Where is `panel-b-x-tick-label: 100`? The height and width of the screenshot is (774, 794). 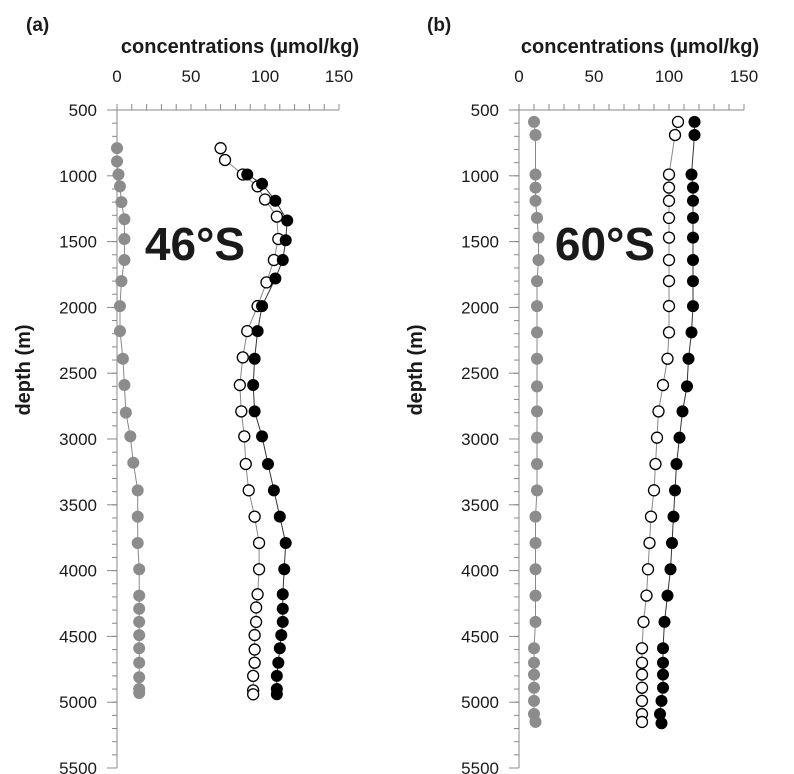 panel-b-x-tick-label: 100 is located at coordinates (669, 76).